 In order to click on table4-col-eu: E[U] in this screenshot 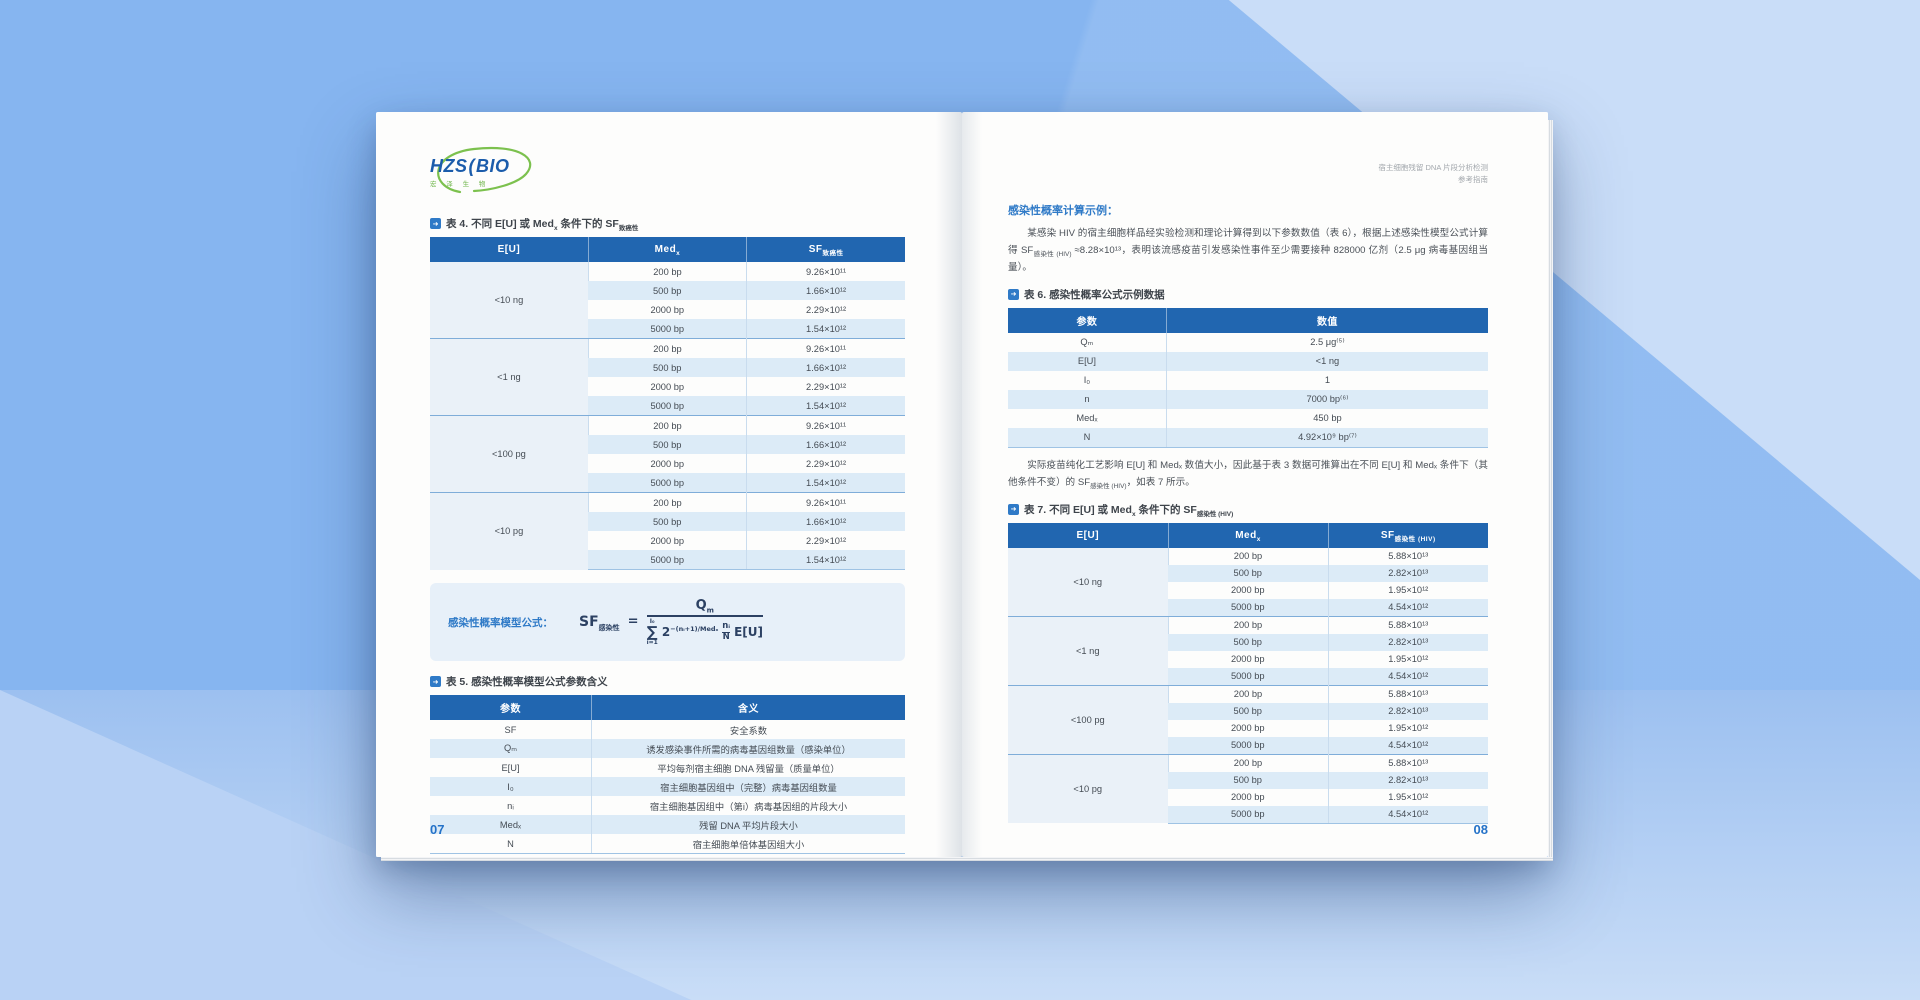, I will do `click(509, 249)`.